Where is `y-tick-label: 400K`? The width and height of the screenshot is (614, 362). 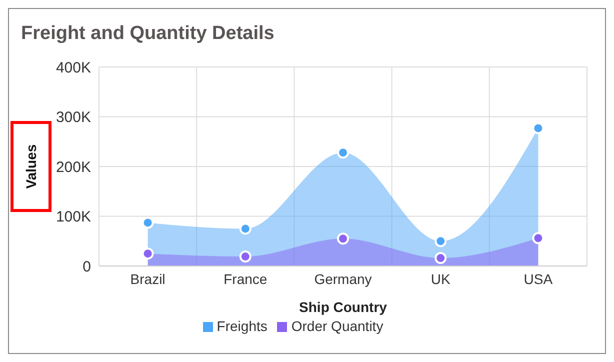 y-tick-label: 400K is located at coordinates (73, 67).